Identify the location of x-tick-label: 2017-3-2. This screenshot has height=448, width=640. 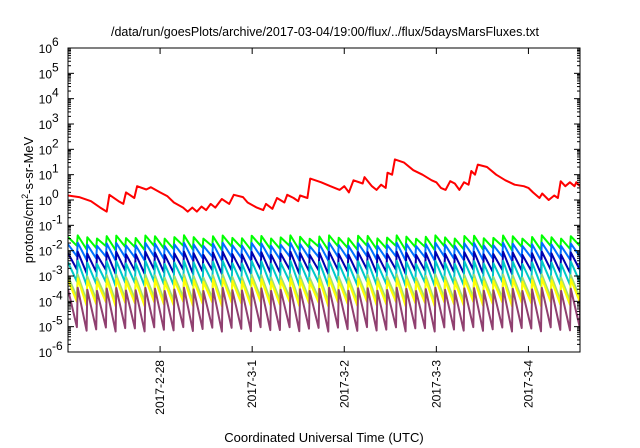
(344, 384).